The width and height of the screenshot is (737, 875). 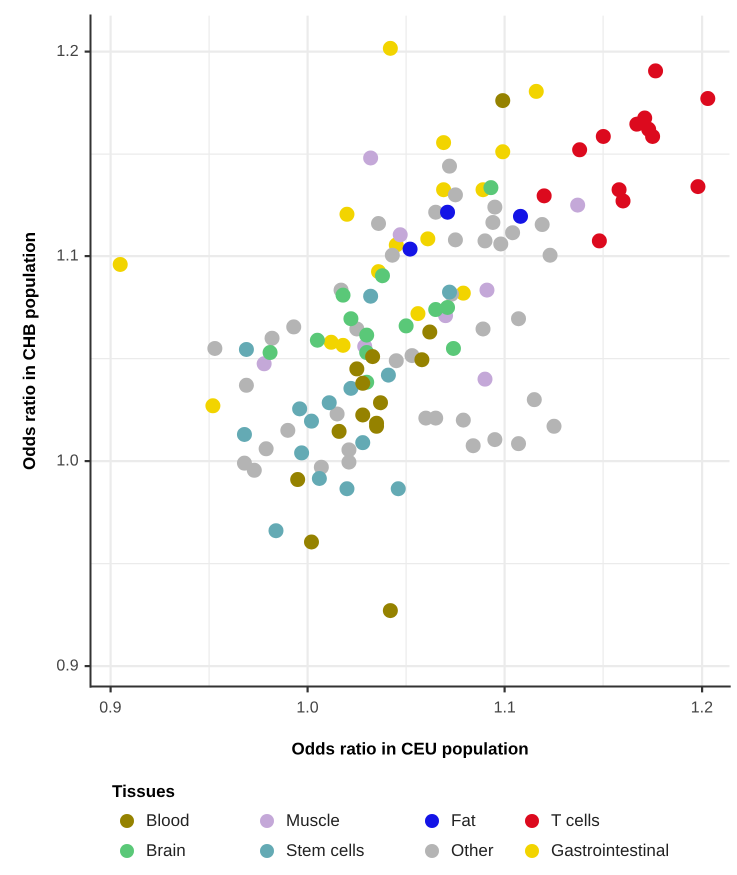 I want to click on legend-label: T cells, so click(x=575, y=821).